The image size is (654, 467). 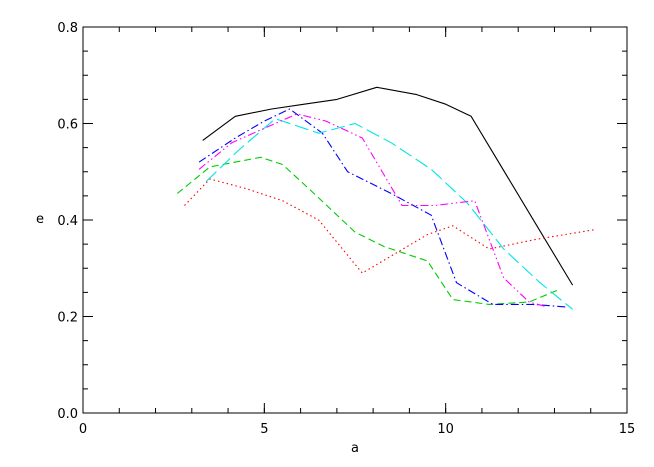 What do you see at coordinates (83, 429) in the screenshot?
I see `x-tick-label: 0` at bounding box center [83, 429].